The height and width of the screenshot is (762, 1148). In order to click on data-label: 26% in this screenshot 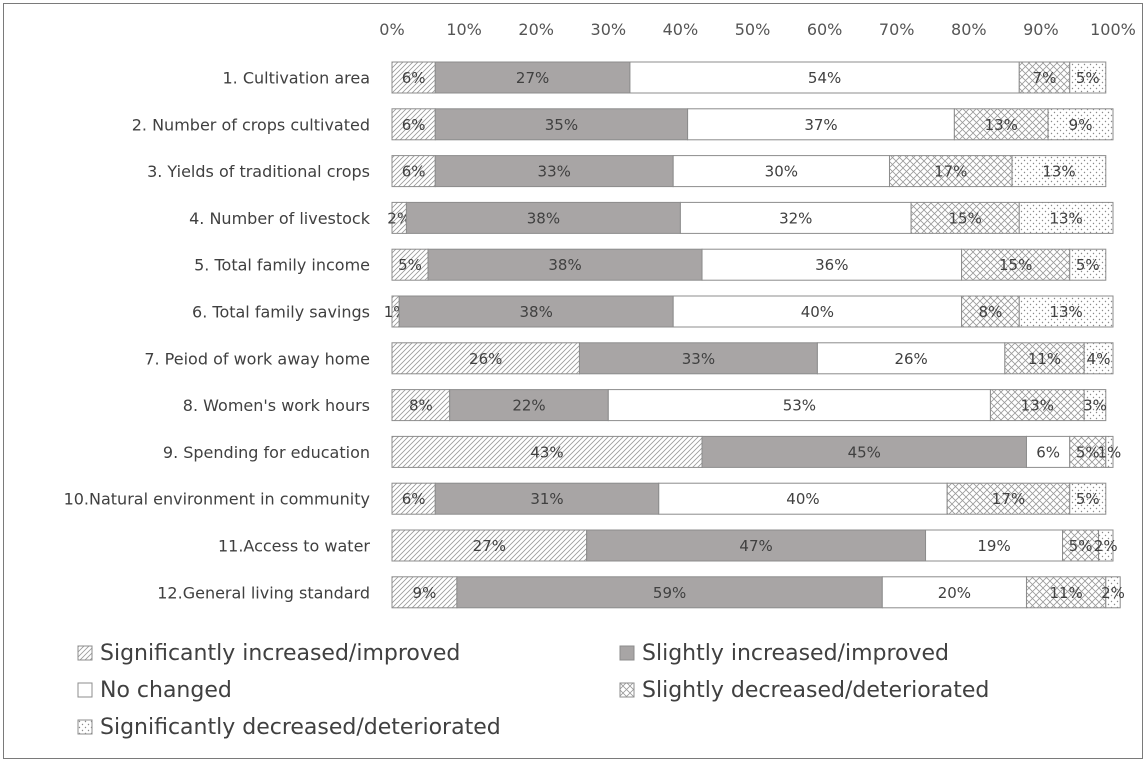, I will do `click(485, 359)`.